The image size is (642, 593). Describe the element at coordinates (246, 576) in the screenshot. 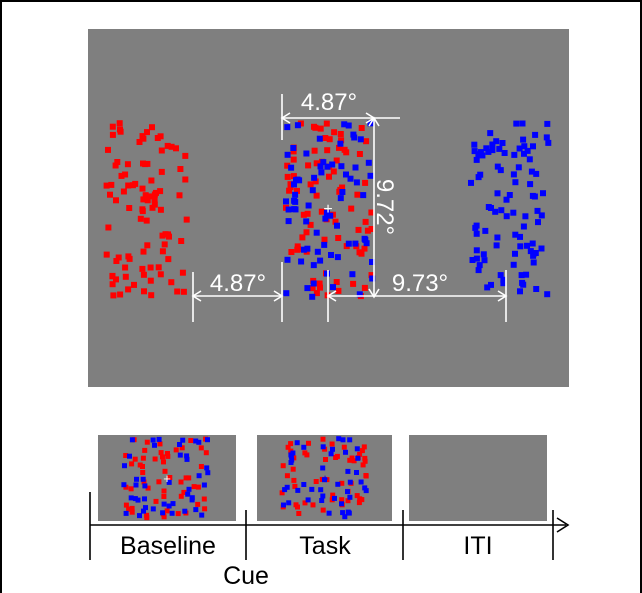

I see `cue-label: Cue` at that location.